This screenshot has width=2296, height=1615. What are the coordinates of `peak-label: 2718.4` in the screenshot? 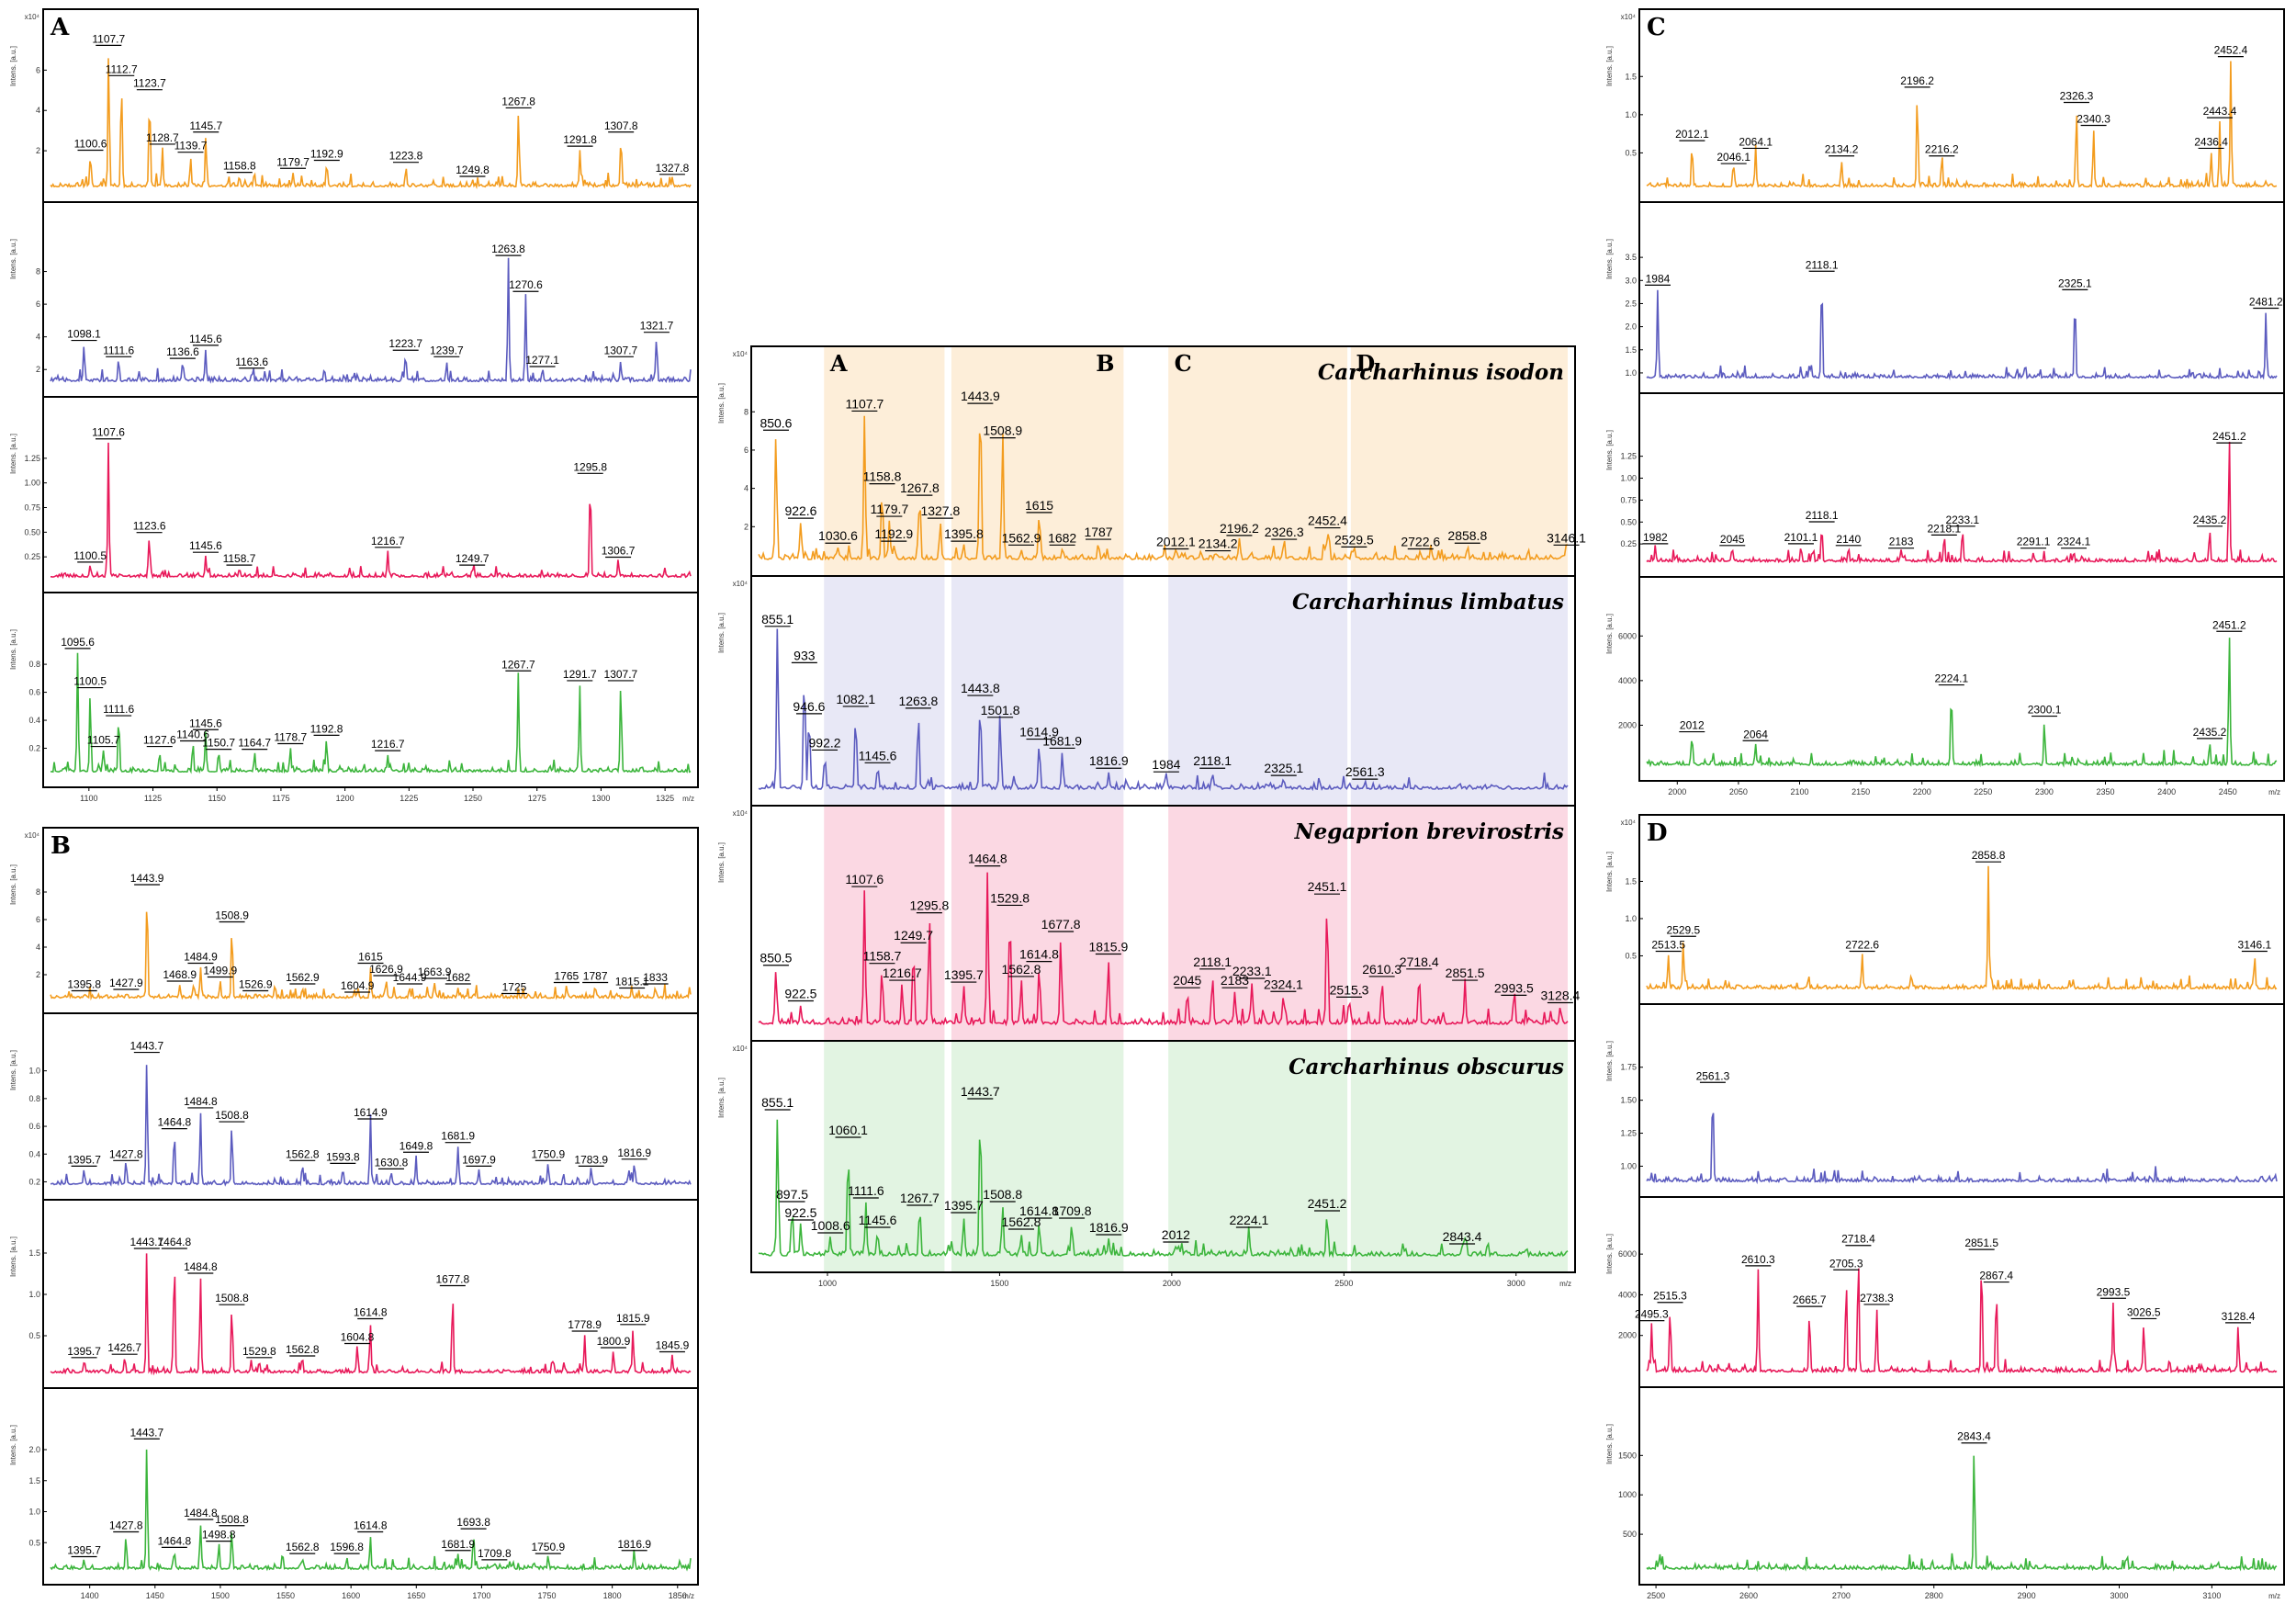 It's located at (1420, 961).